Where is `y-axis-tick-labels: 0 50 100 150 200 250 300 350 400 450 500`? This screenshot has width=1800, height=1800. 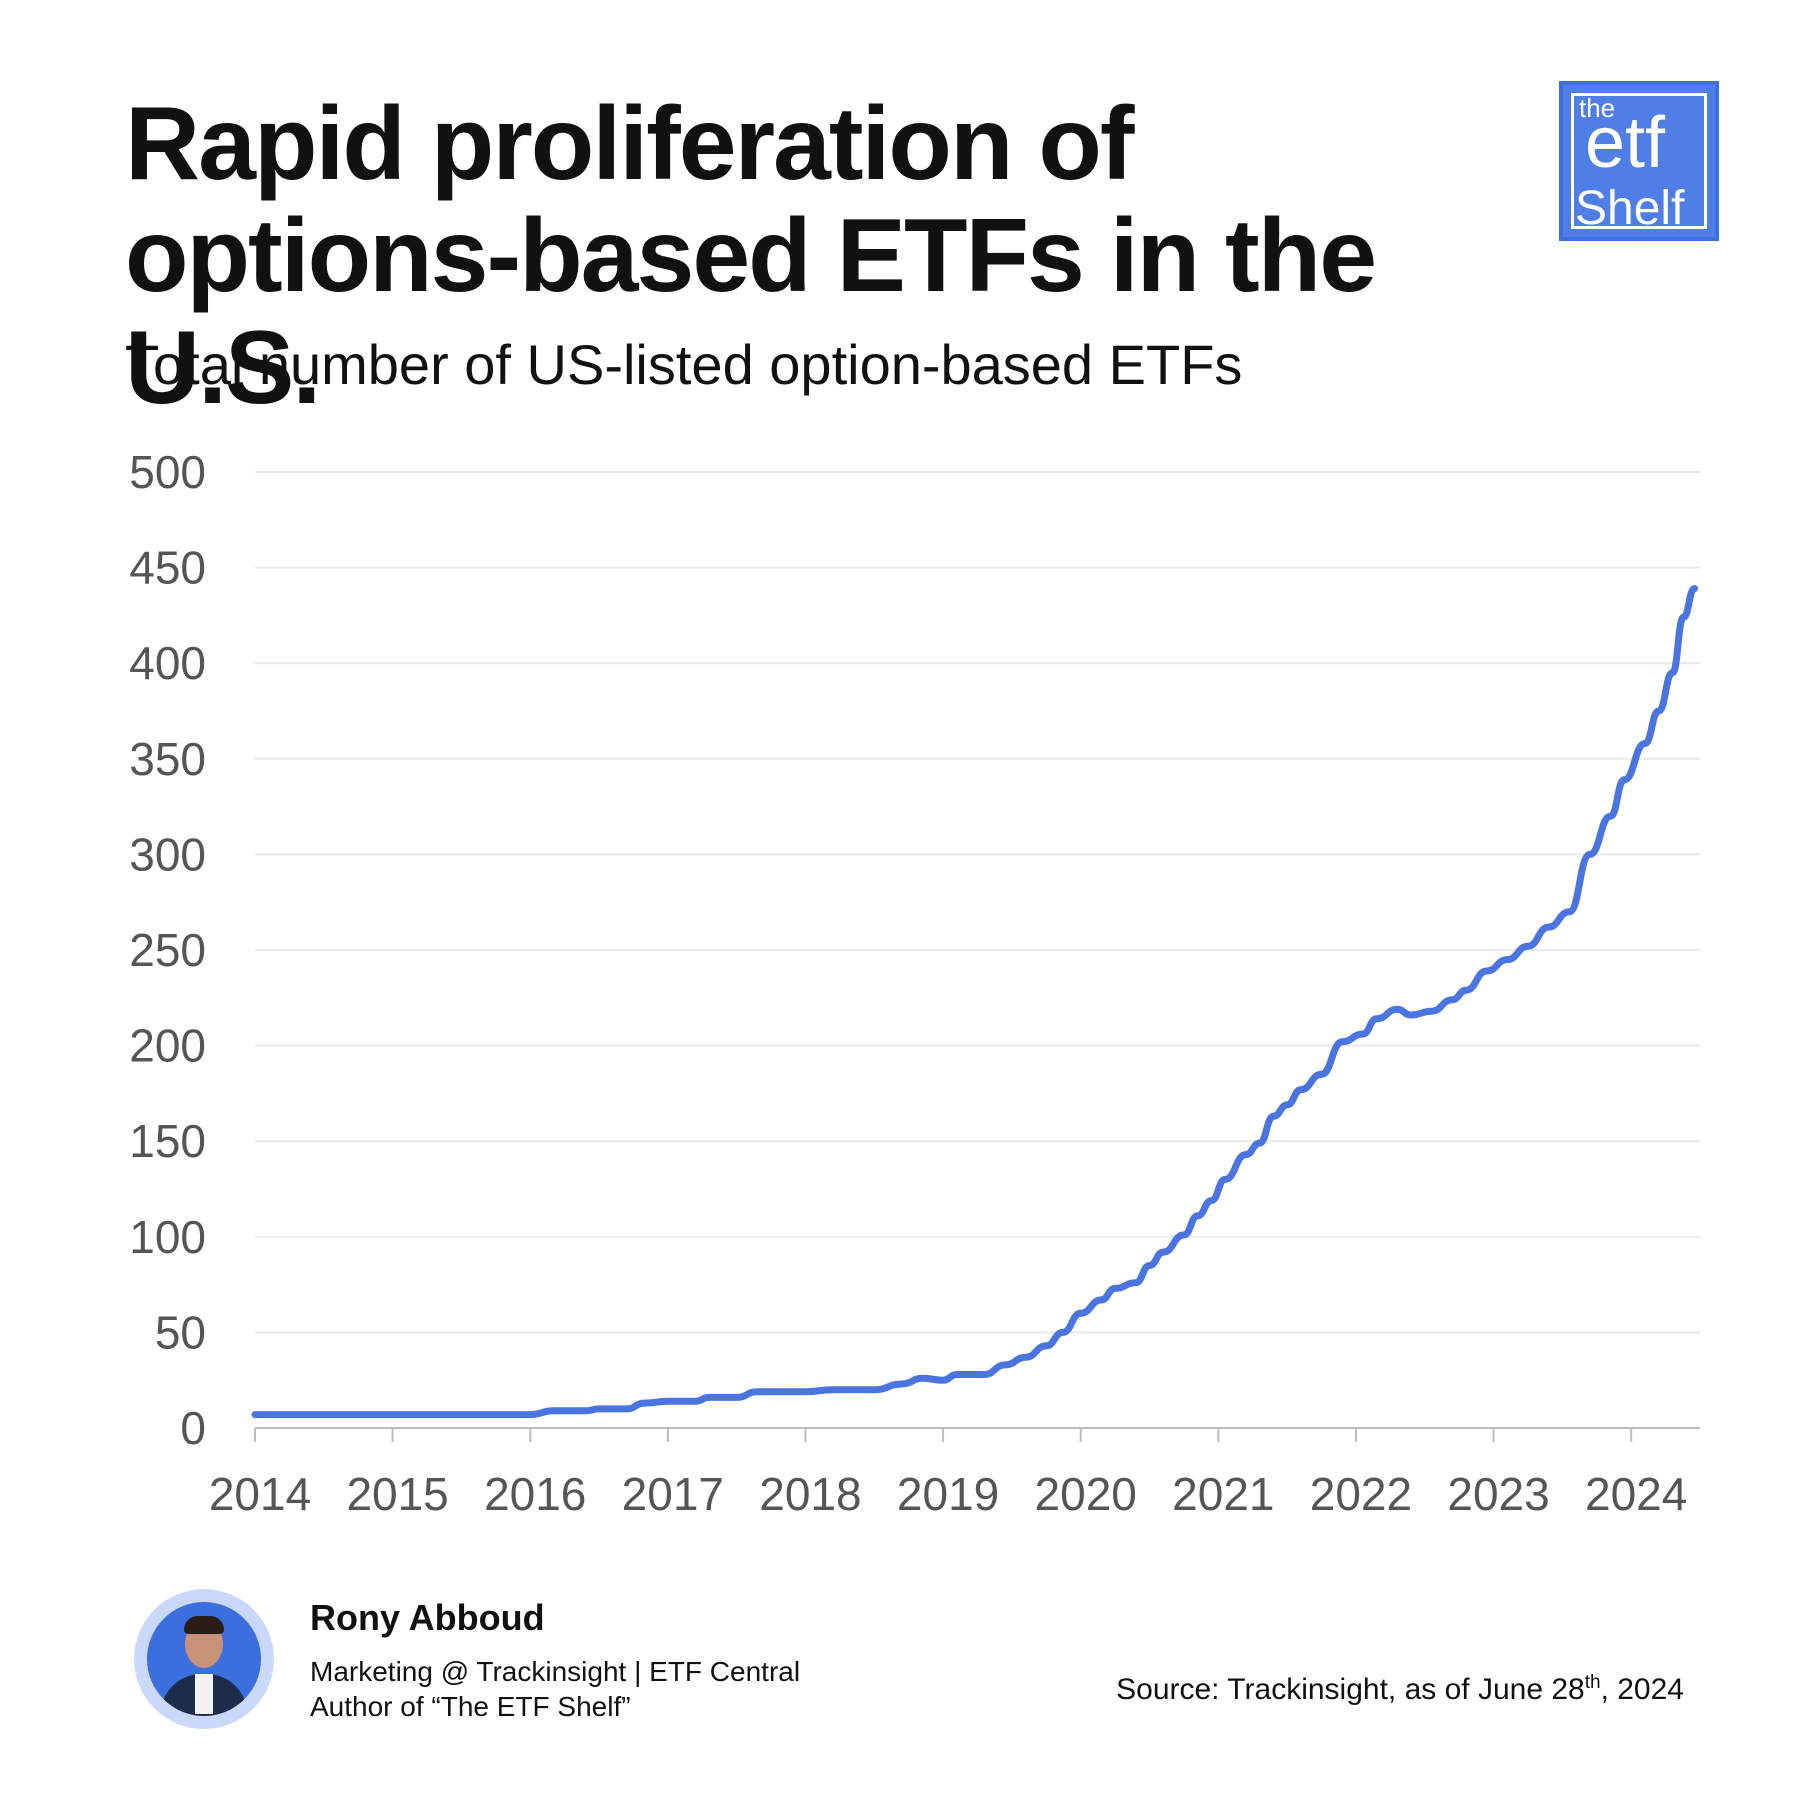
y-axis-tick-labels: 0 50 100 150 200 250 300 350 400 450 500 is located at coordinates (167, 950).